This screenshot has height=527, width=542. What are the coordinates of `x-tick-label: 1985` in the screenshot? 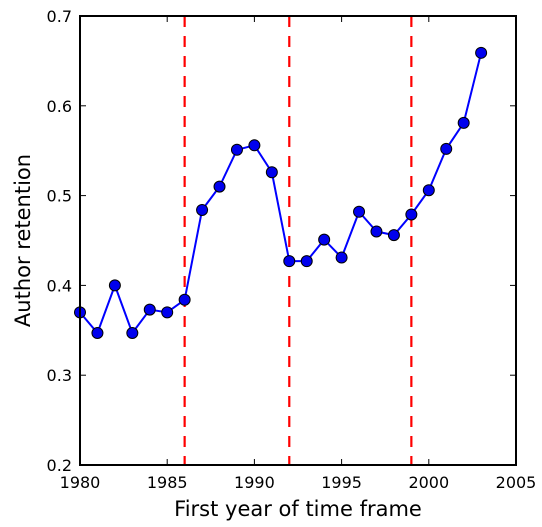 It's located at (167, 482).